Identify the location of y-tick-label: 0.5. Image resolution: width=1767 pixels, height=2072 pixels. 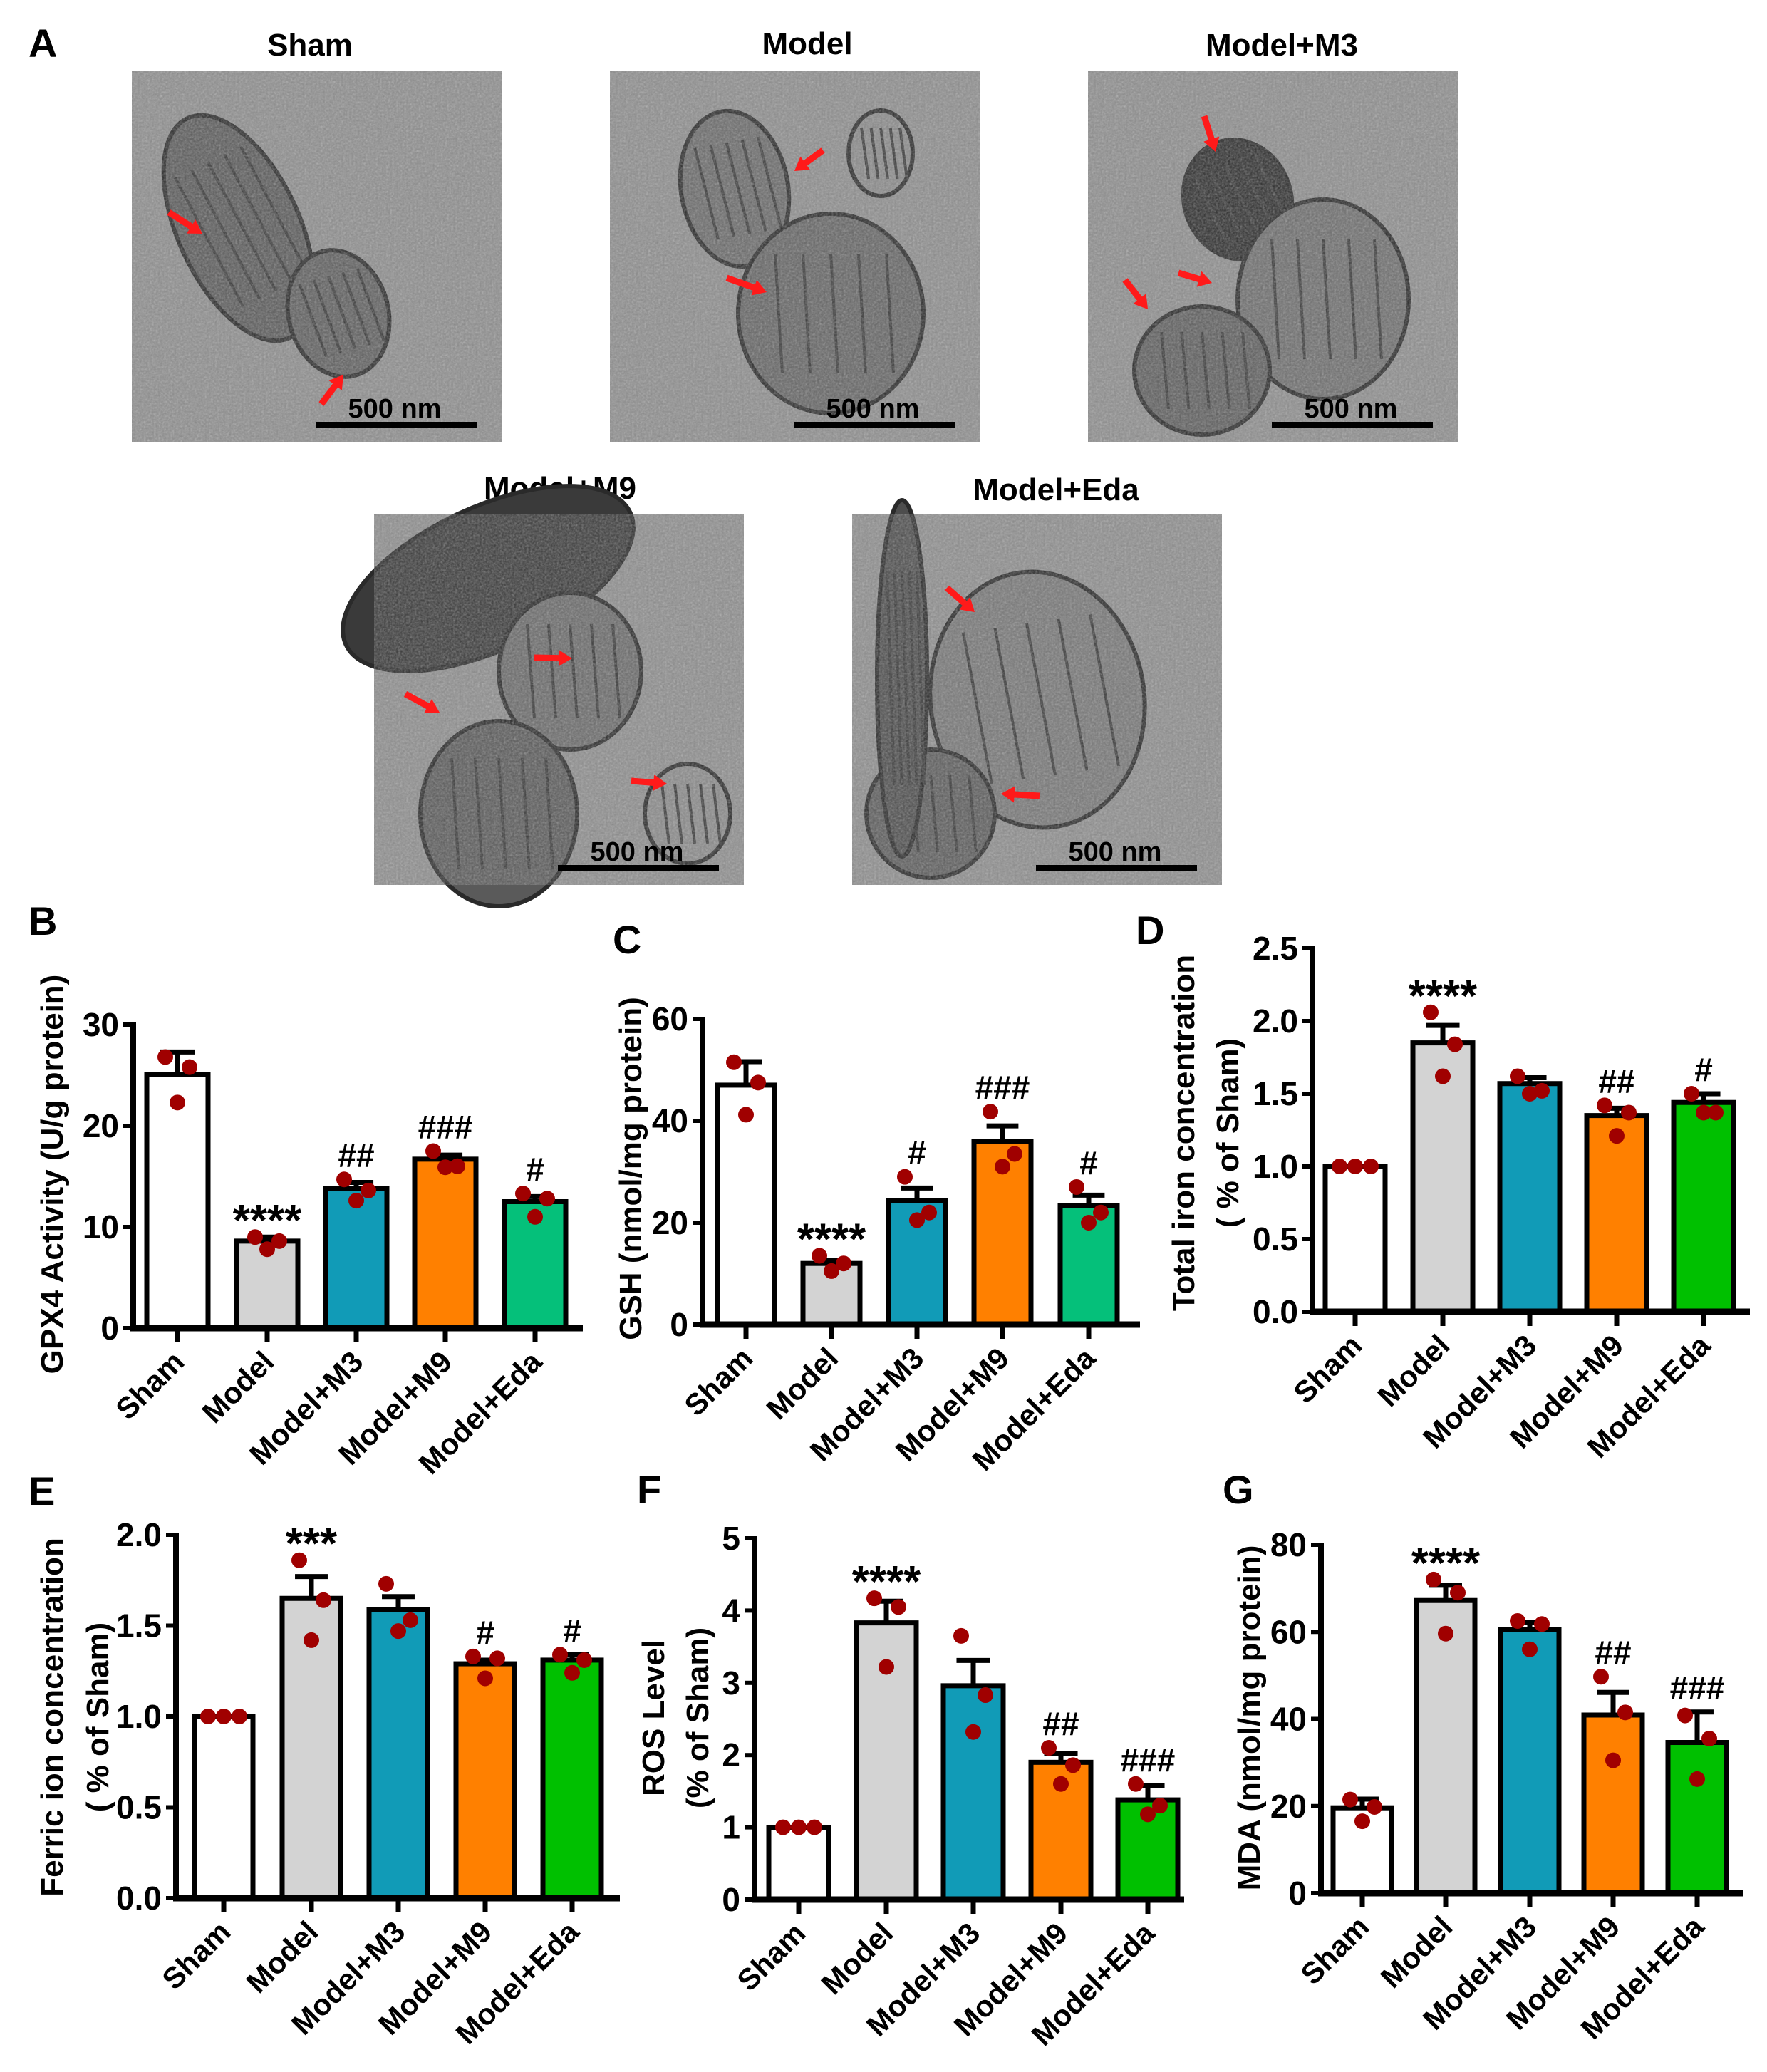
(1275, 1239).